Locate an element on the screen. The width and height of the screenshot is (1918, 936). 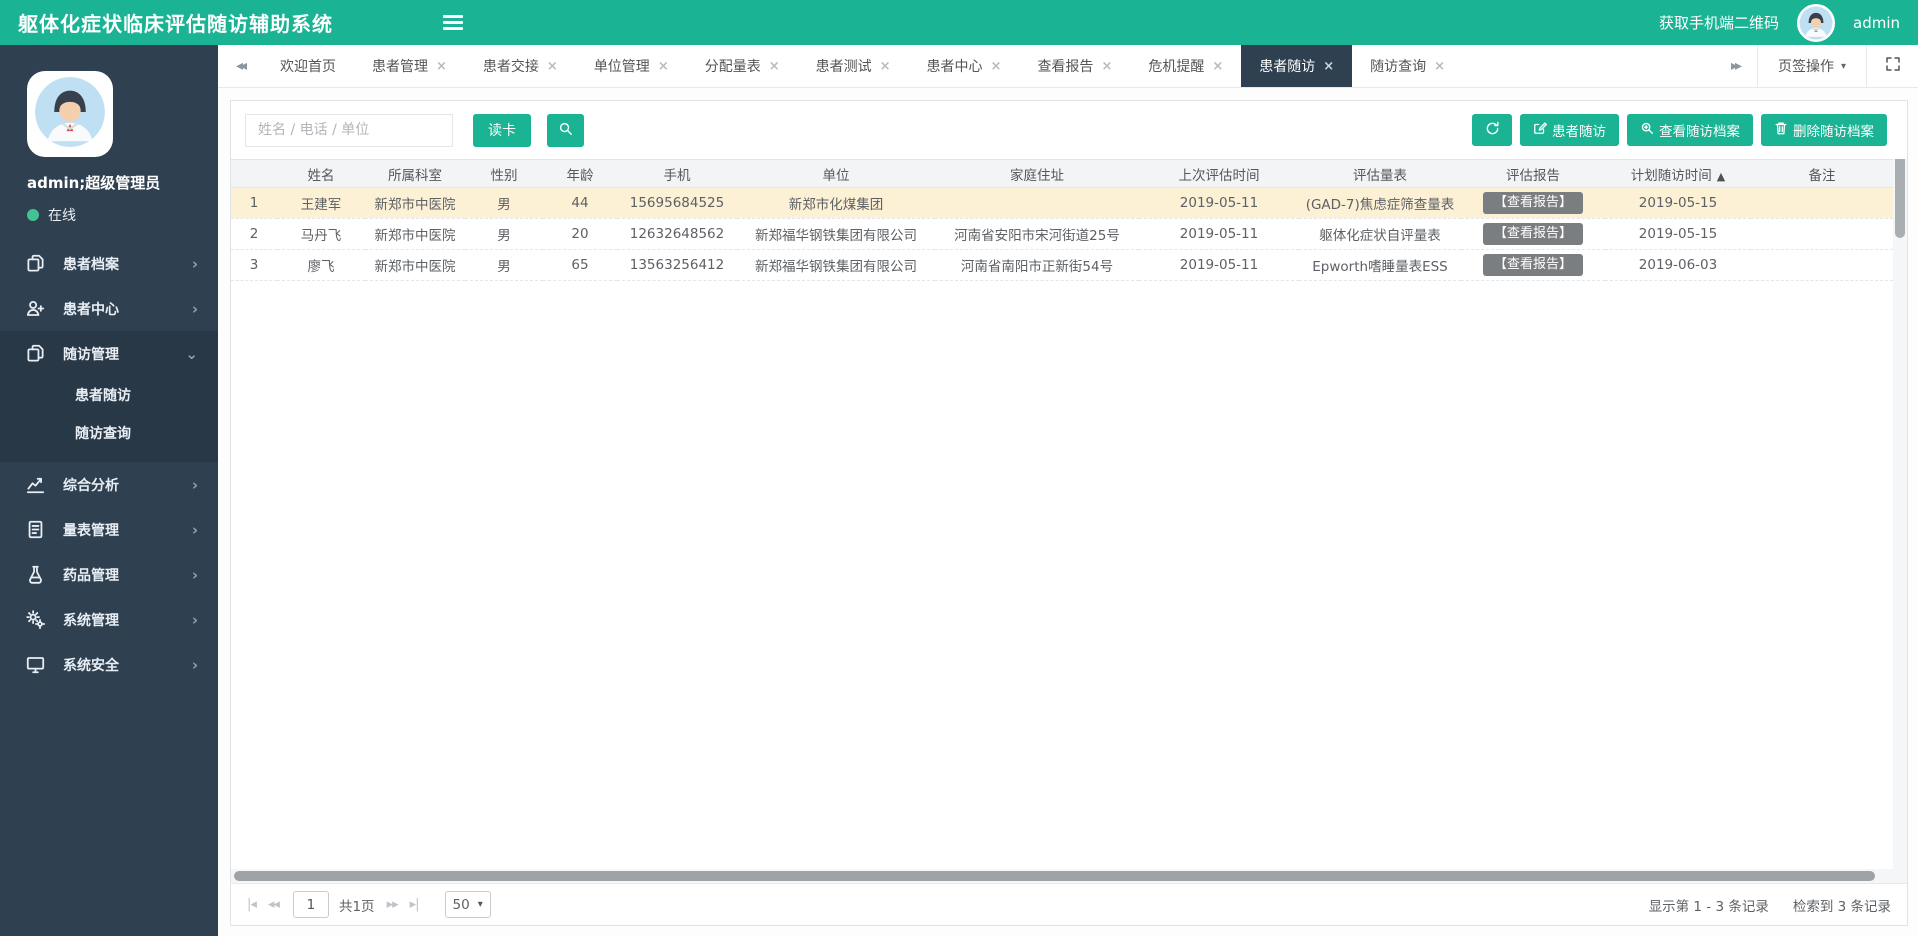
page-number-input is located at coordinates (310, 904).